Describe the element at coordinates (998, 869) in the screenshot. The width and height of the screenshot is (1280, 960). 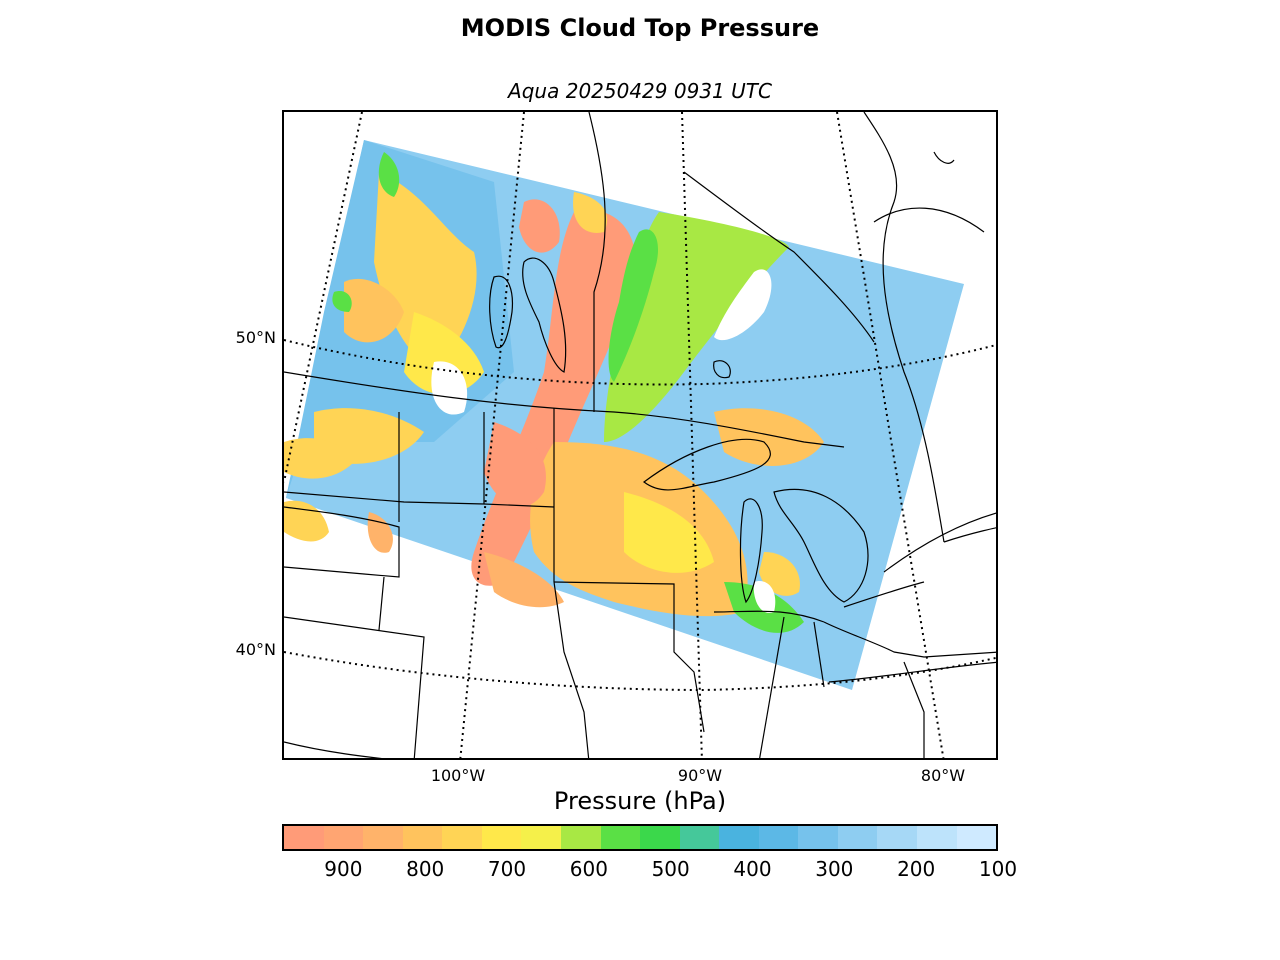
I see `colorbar-tick-label: 100` at that location.